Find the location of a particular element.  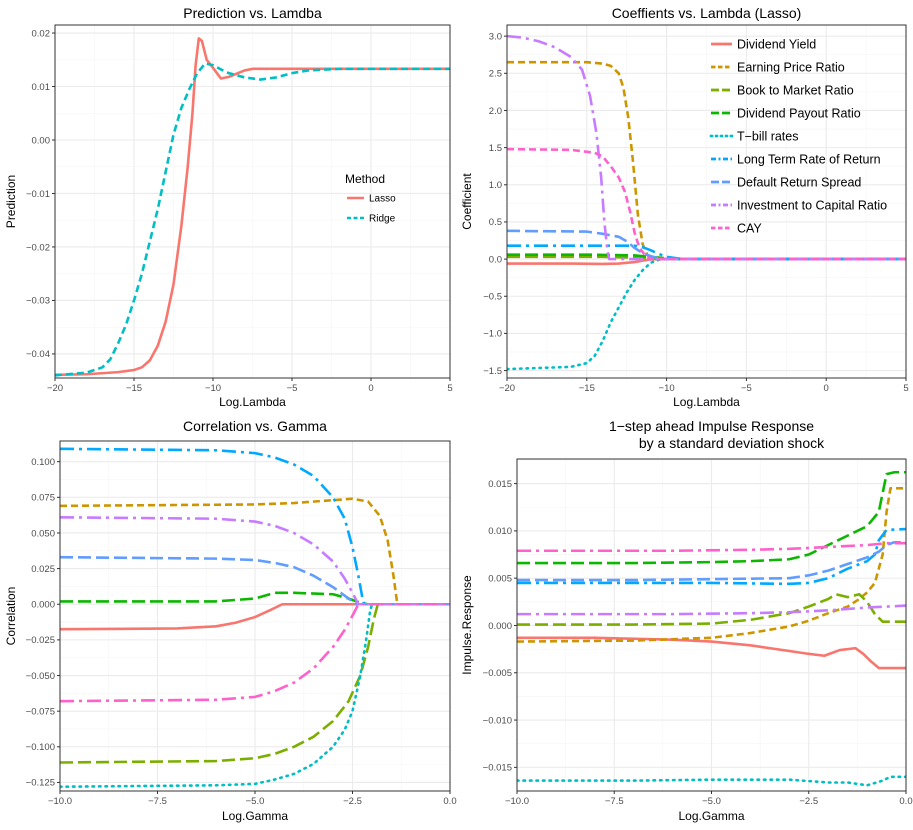

legend-label: Ridge is located at coordinates (382, 219).